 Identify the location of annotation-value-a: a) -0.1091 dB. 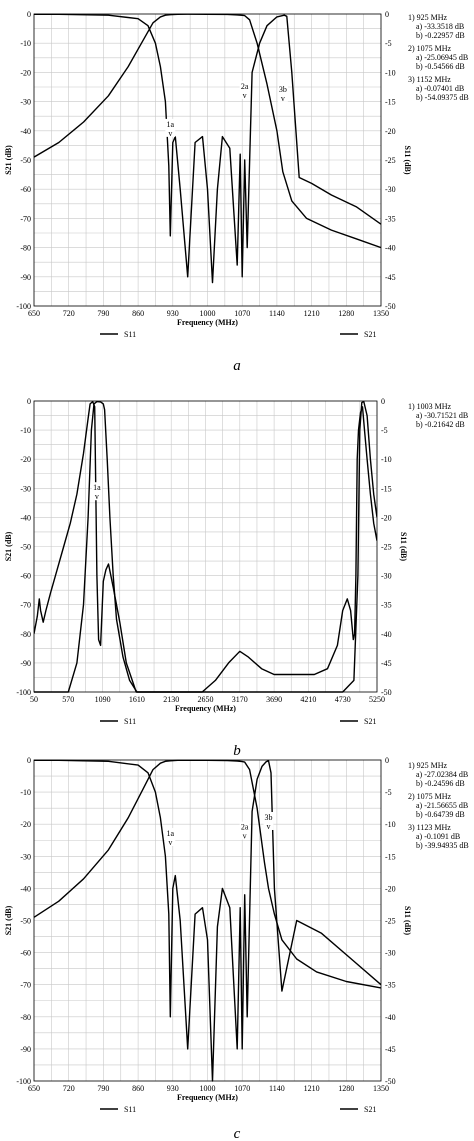
(438, 836).